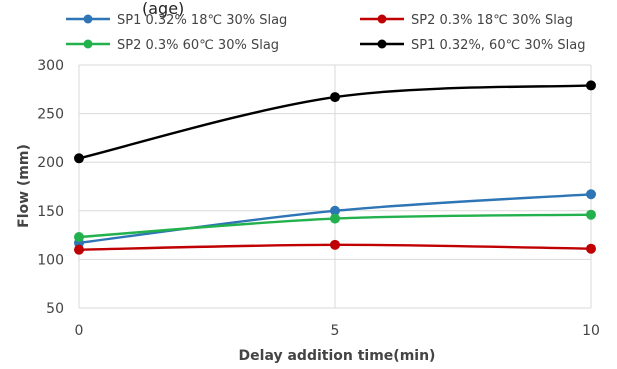 The width and height of the screenshot is (617, 369). Describe the element at coordinates (24, 186) in the screenshot. I see `y-axis-label: Flow (mm)` at that location.